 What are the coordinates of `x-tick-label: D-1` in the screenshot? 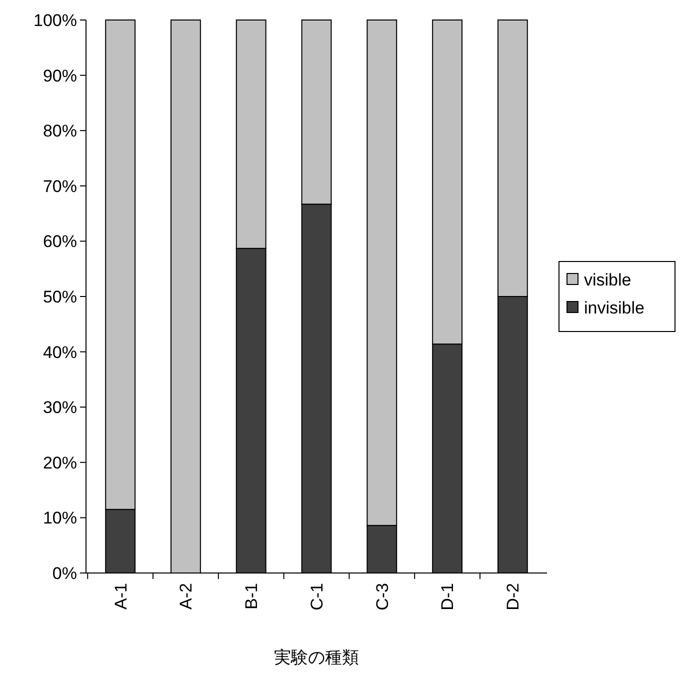 It's located at (448, 596).